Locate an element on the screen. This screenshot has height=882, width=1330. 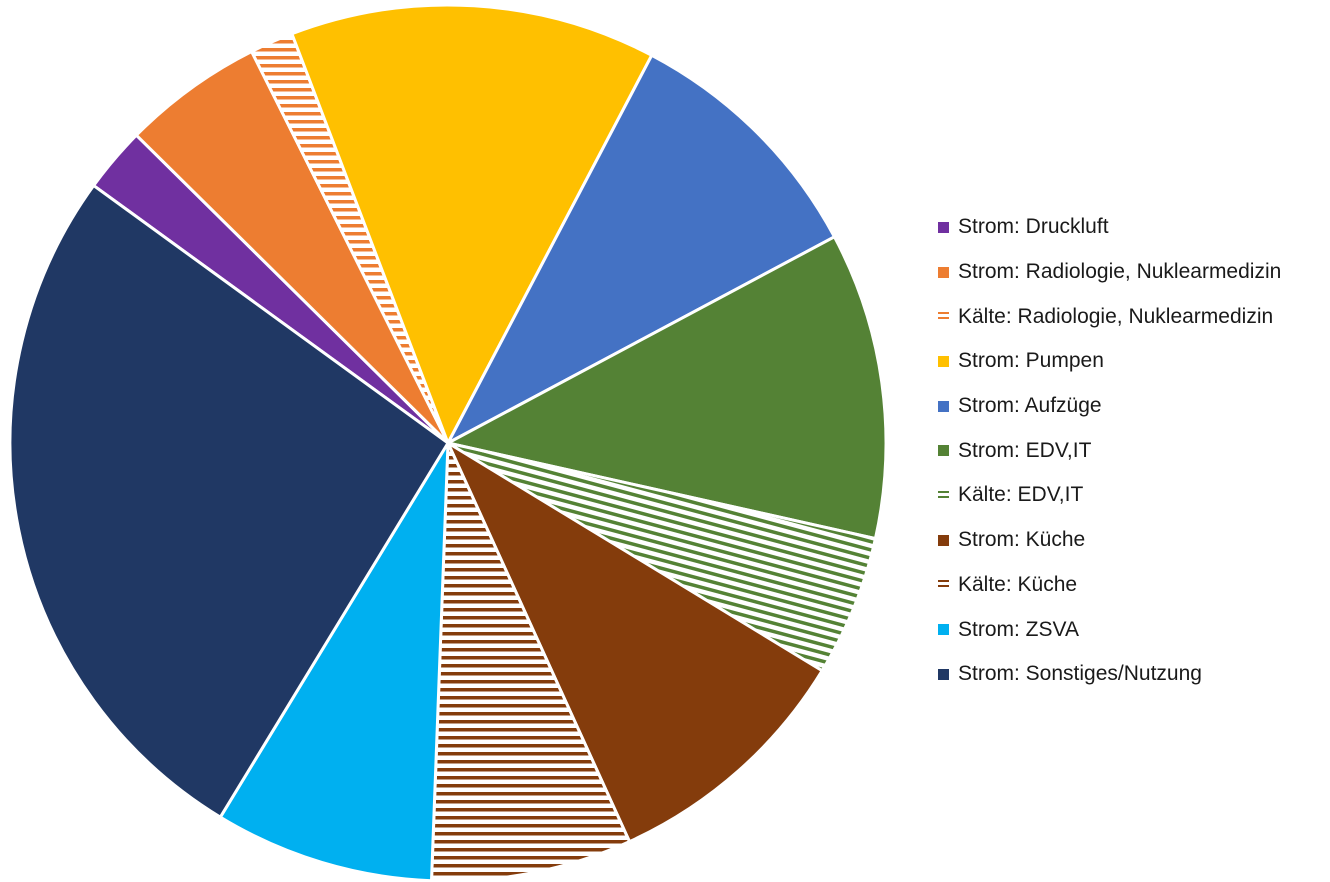
legend-label: Strom: ZSVA is located at coordinates (1018, 629).